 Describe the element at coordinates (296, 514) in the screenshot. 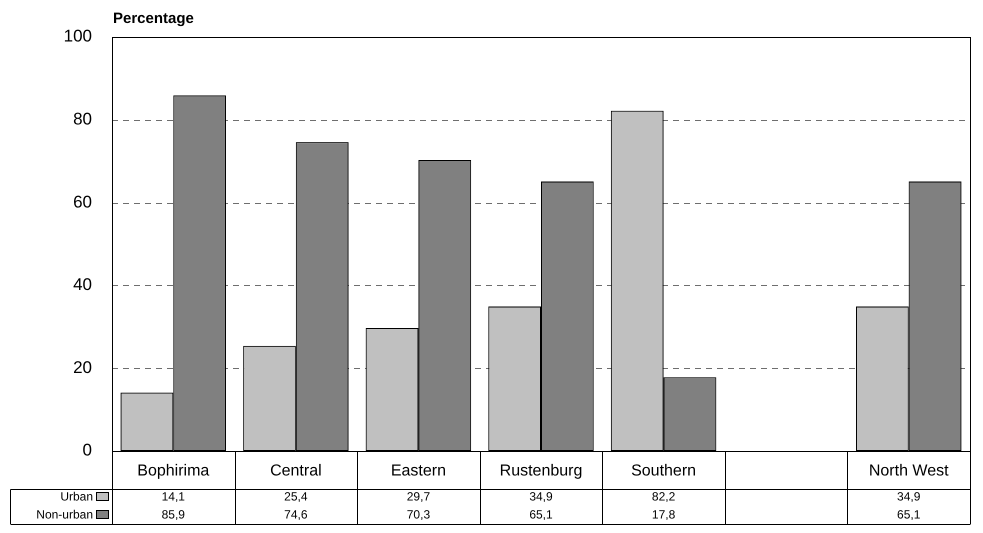

I see `data-label: 74,6` at that location.